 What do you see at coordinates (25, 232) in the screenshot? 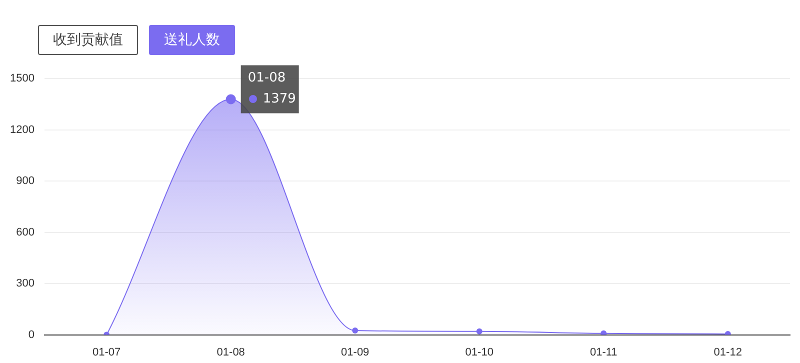
I see `y-tick-label: 600` at bounding box center [25, 232].